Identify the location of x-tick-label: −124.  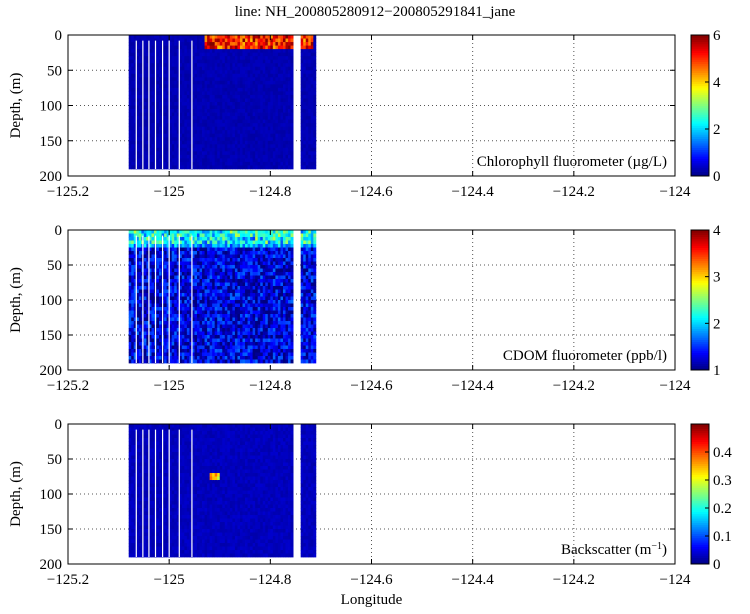
(675, 192).